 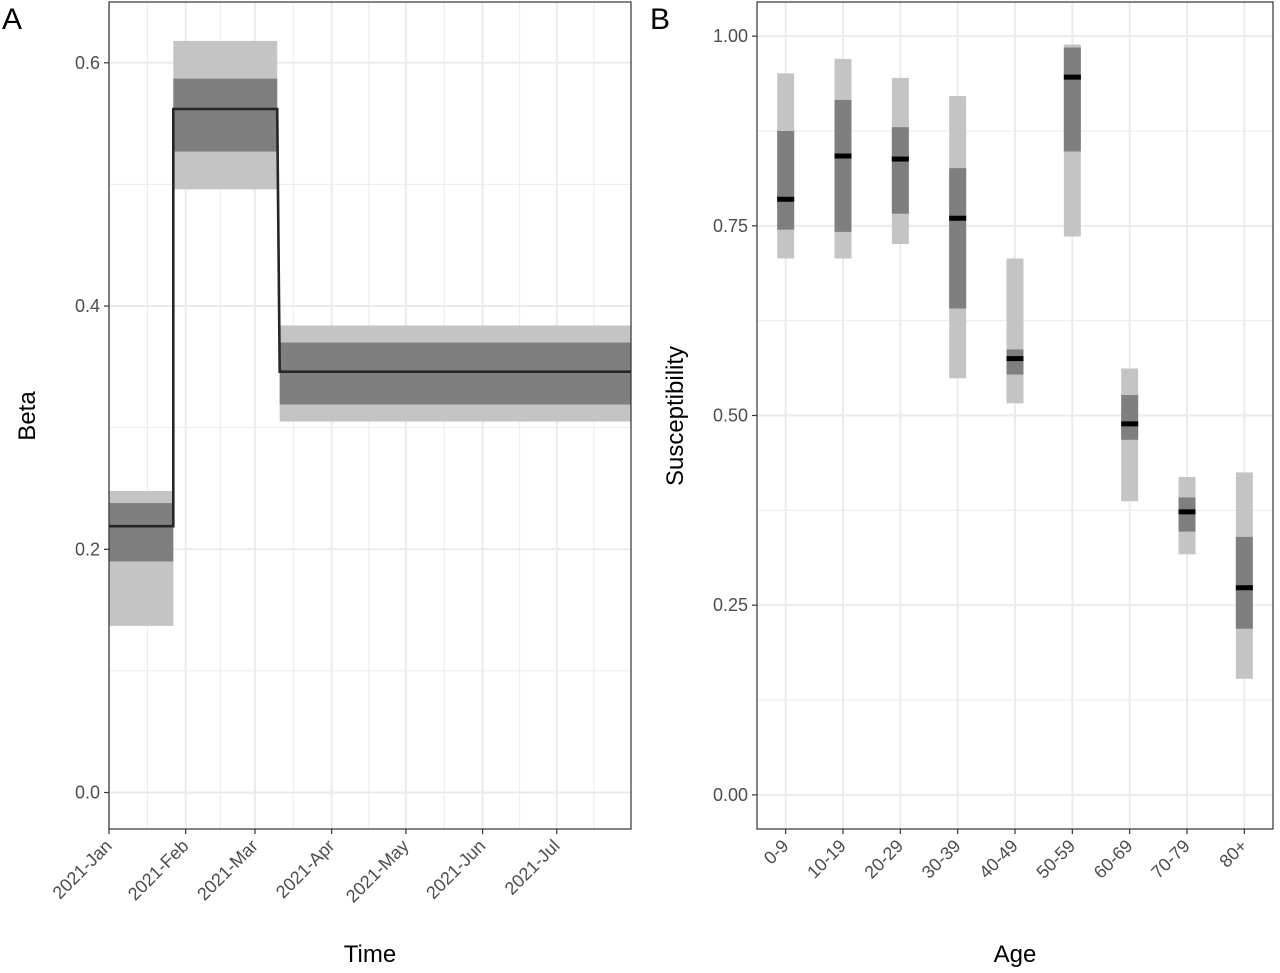 I want to click on panel-a-y-axis: 0.0 0.2 0.4 0.6, so click(x=92, y=428).